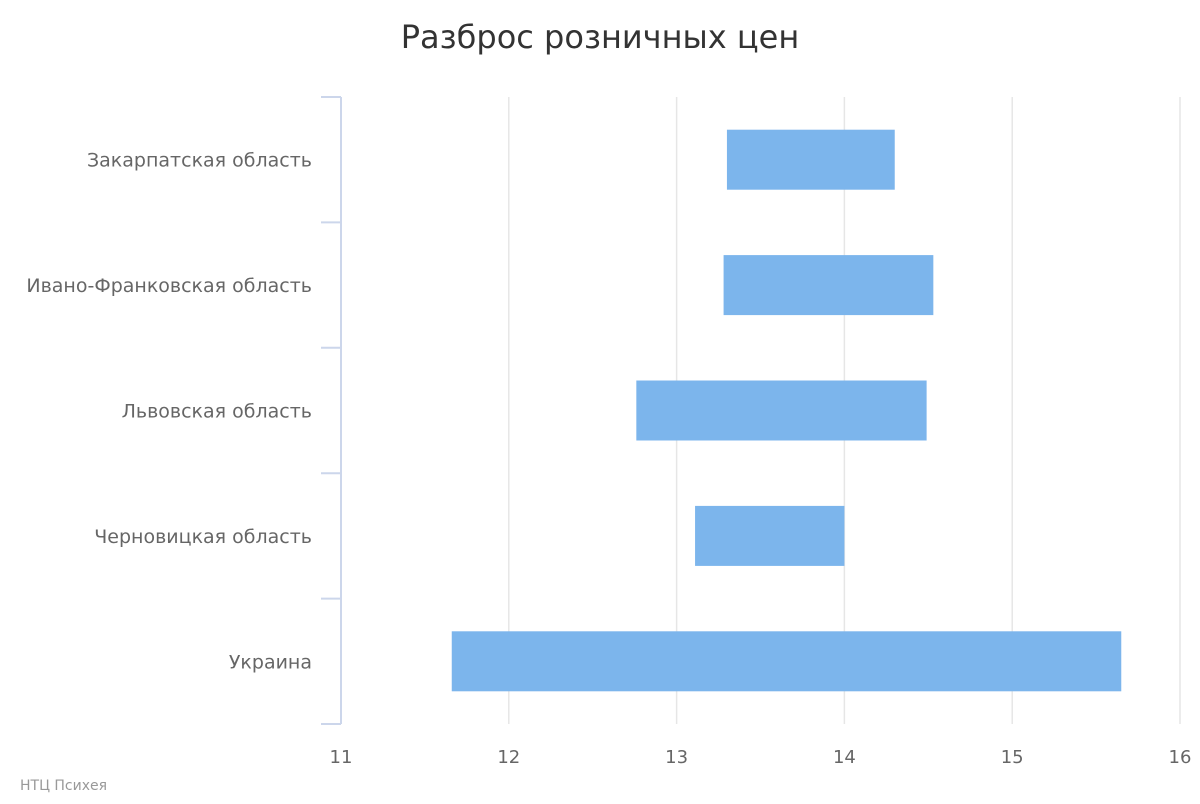  I want to click on x-tick-label: 16, so click(1180, 757).